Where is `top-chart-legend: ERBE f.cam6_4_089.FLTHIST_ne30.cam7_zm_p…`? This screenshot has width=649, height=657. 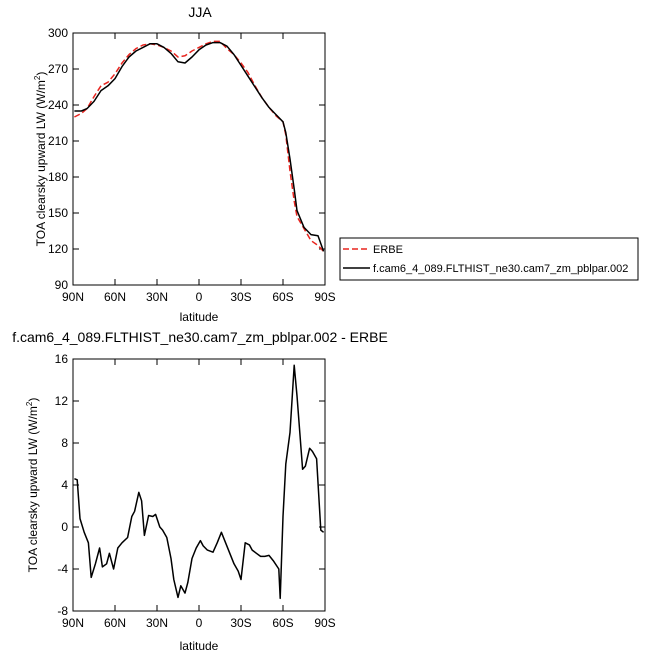 top-chart-legend: ERBE f.cam6_4_089.FLTHIST_ne30.cam7_zm_p… is located at coordinates (489, 259).